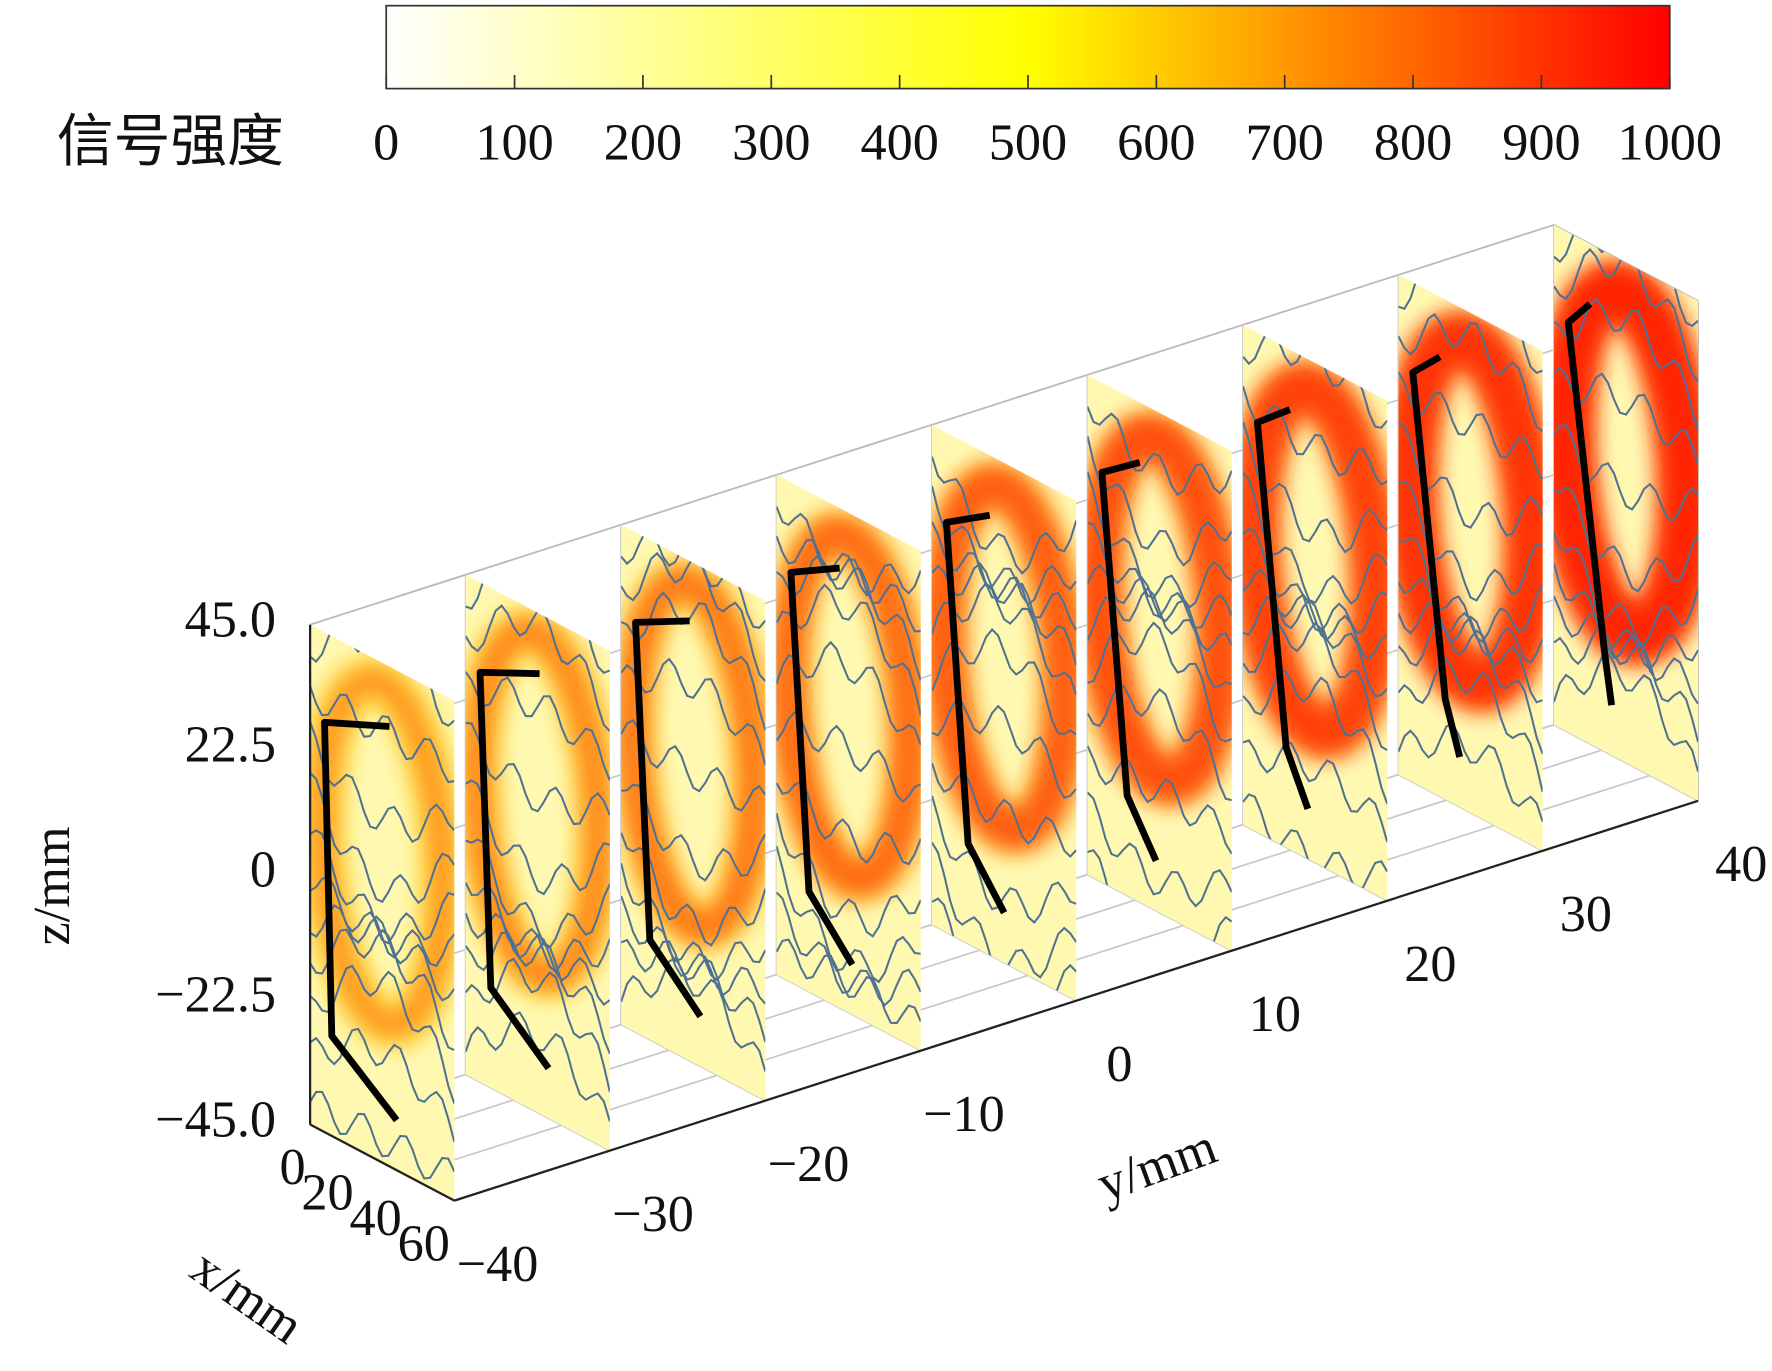 The image size is (1772, 1371). What do you see at coordinates (247, 1296) in the screenshot?
I see `x-axis-label: x/mm` at bounding box center [247, 1296].